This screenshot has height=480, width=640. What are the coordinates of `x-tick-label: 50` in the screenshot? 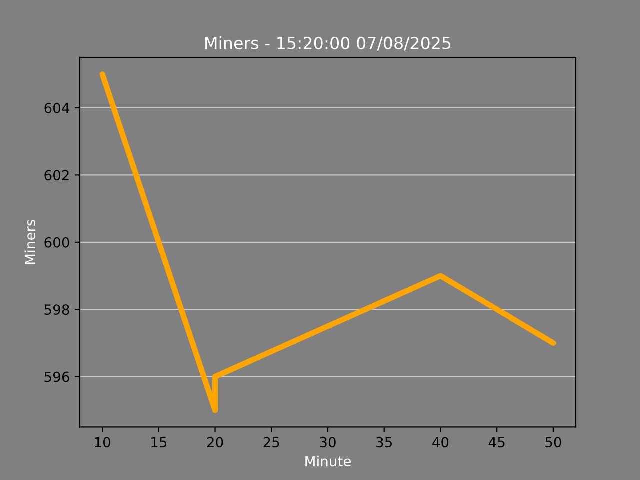 It's located at (554, 442).